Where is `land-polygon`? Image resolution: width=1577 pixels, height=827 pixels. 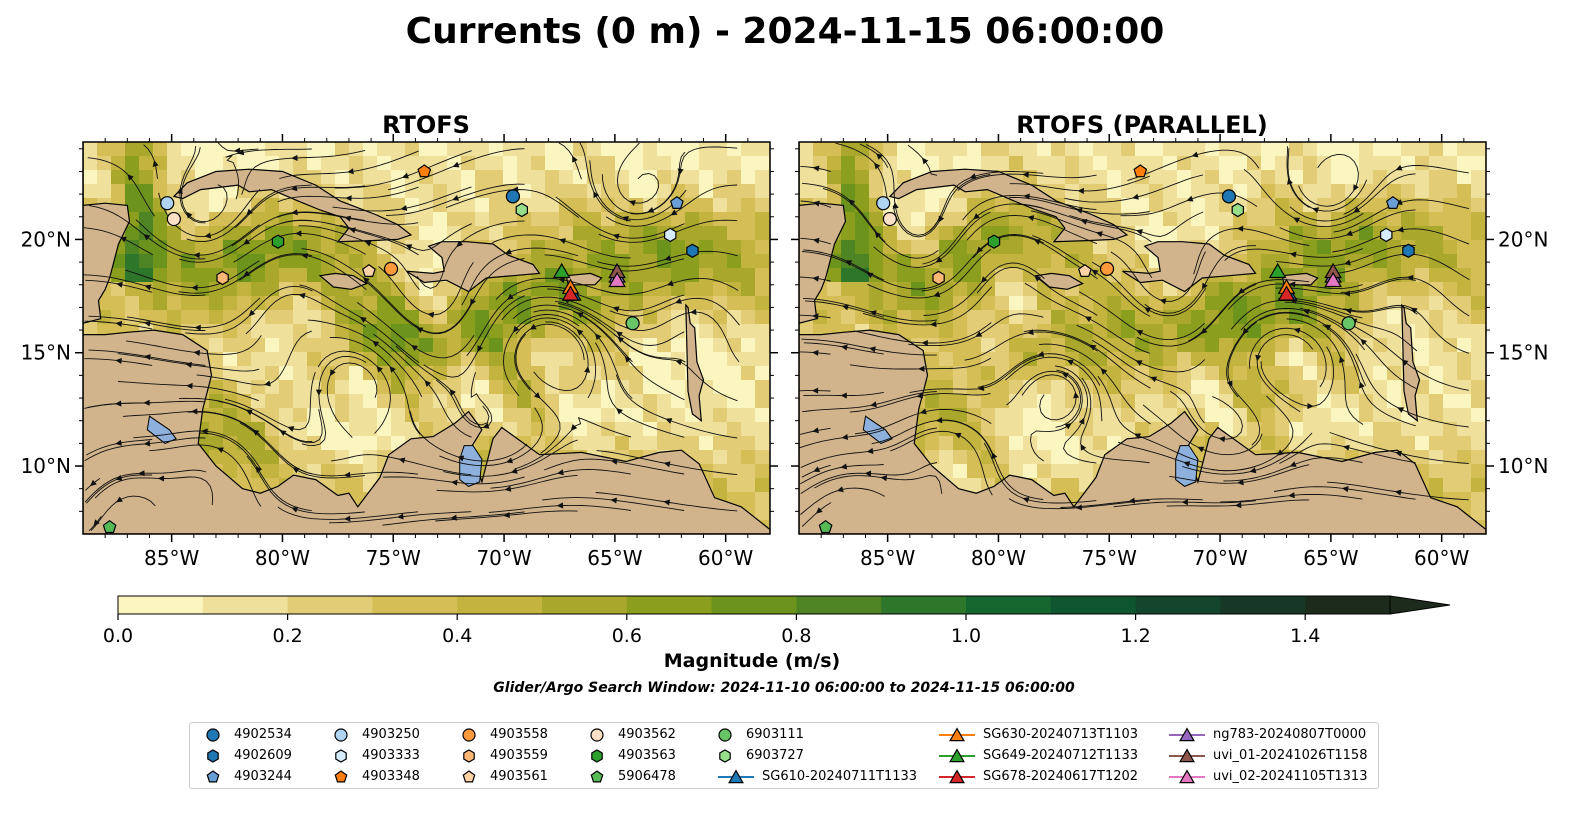
land-polygon is located at coordinates (1008, 205).